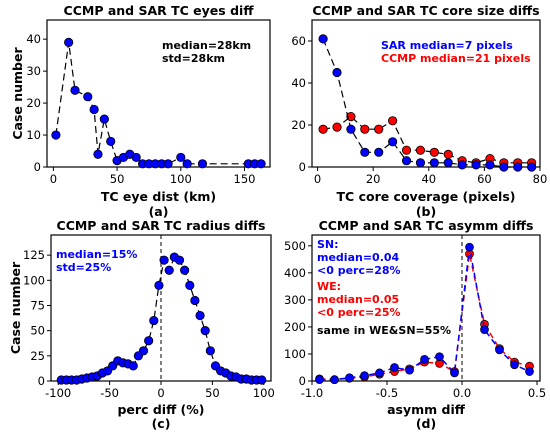  I want to click on y-tick-label: 75, so click(37, 305).